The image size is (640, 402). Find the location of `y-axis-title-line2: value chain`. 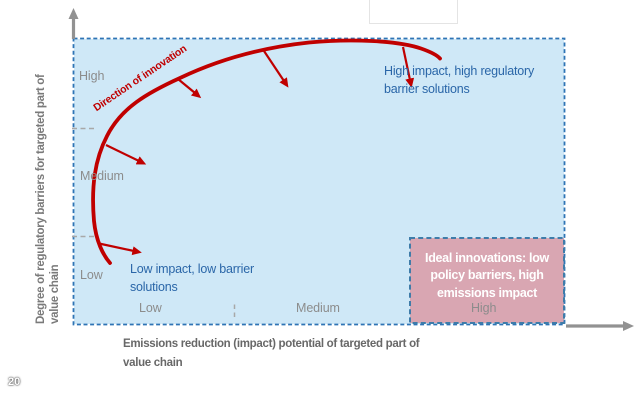

y-axis-title-line2: value chain is located at coordinates (55, 294).